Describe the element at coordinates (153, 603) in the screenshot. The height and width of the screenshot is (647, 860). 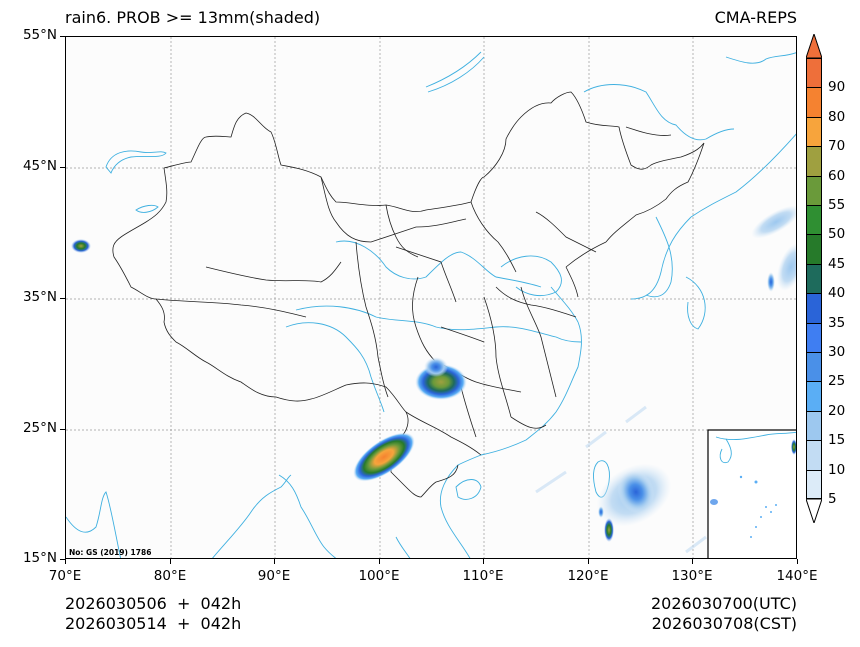
I see `init-time-utc: 2026030506 + 042h` at that location.